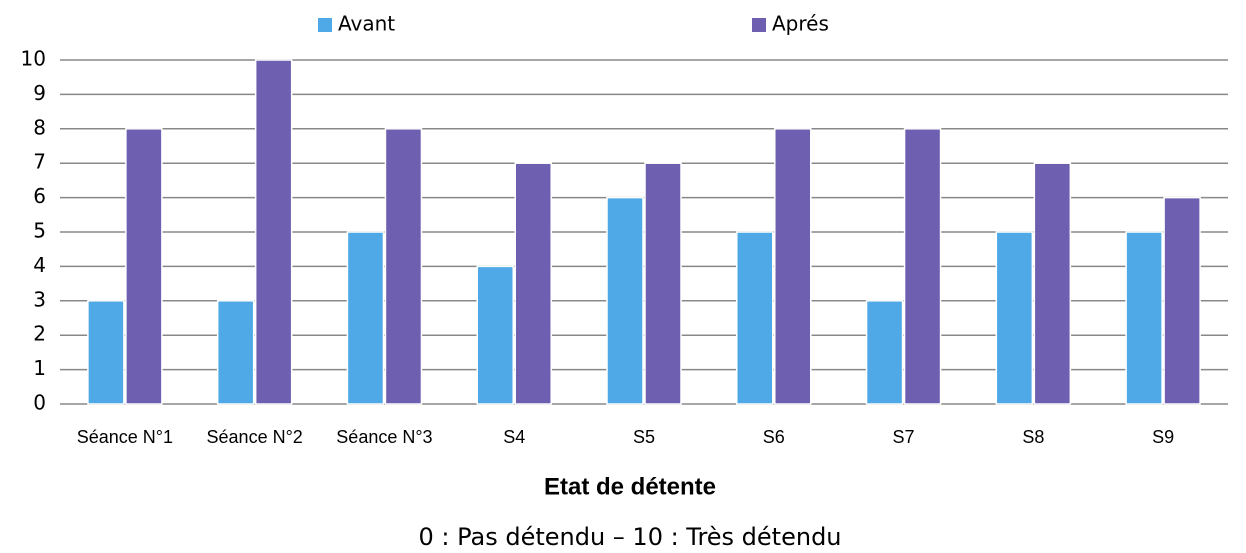 The width and height of the screenshot is (1246, 553). Describe the element at coordinates (39, 265) in the screenshot. I see `y-tick-label: 4` at that location.